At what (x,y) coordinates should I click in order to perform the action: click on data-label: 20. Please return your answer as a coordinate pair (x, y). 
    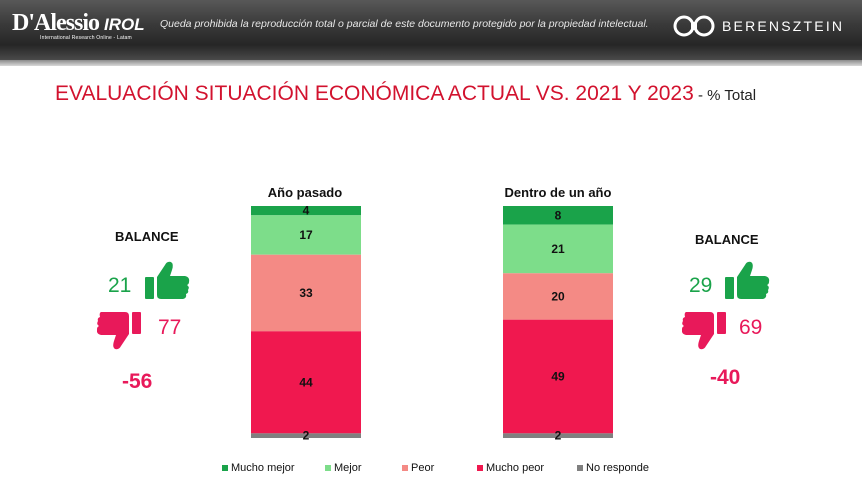
    Looking at the image, I should click on (558, 296).